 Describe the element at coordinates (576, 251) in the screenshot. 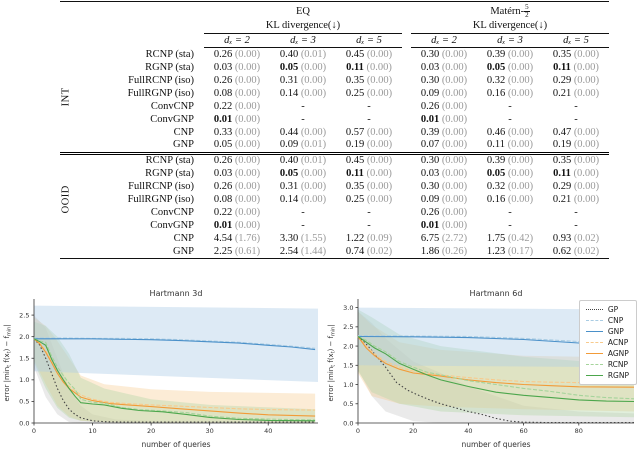

I see `value-cell: 0.62 (0.02)` at that location.